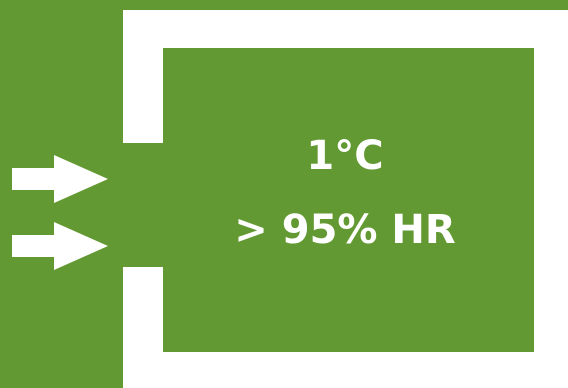 The image size is (568, 388). Describe the element at coordinates (284, 5) in the screenshot. I see `exterior-top-edge` at that location.